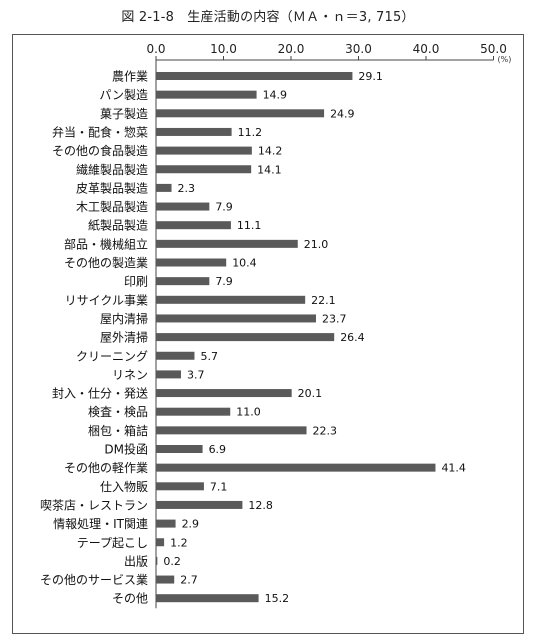  I want to click on data-label: 2.9, so click(191, 524).